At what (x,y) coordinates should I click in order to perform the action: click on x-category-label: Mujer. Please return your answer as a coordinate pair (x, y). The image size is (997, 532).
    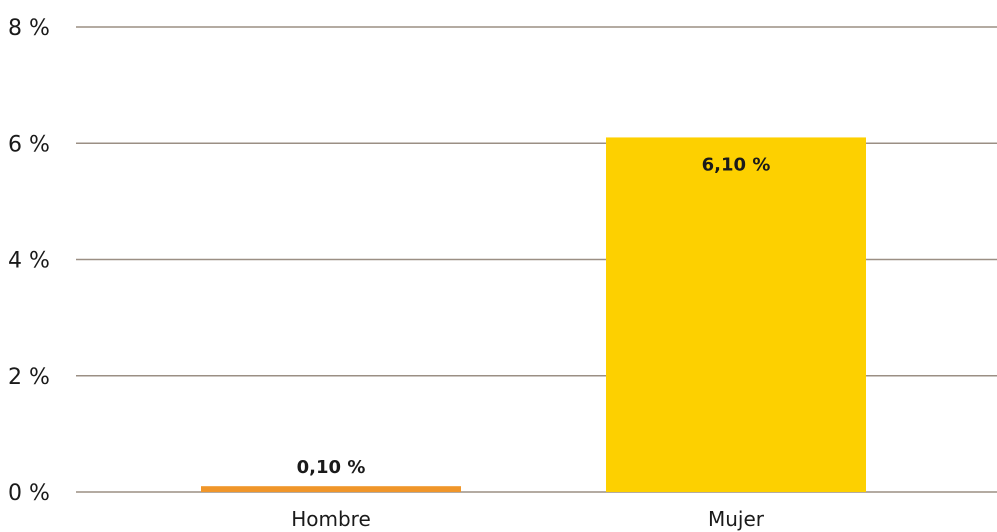
    Looking at the image, I should click on (736, 519).